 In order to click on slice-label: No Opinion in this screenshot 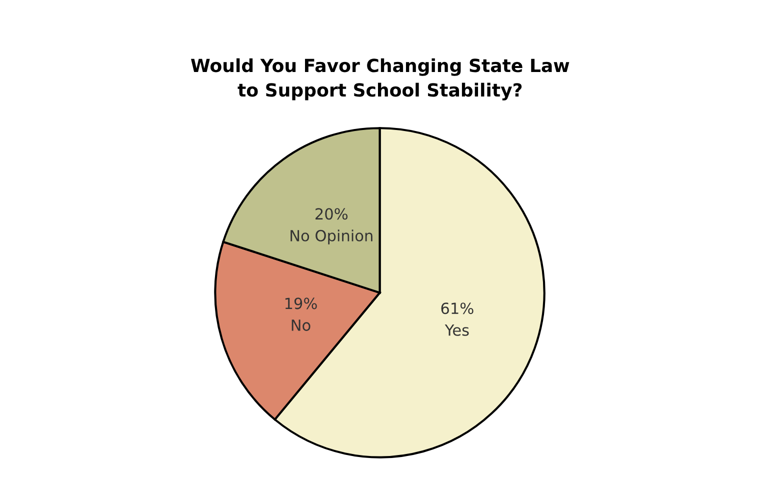, I will do `click(331, 237)`.